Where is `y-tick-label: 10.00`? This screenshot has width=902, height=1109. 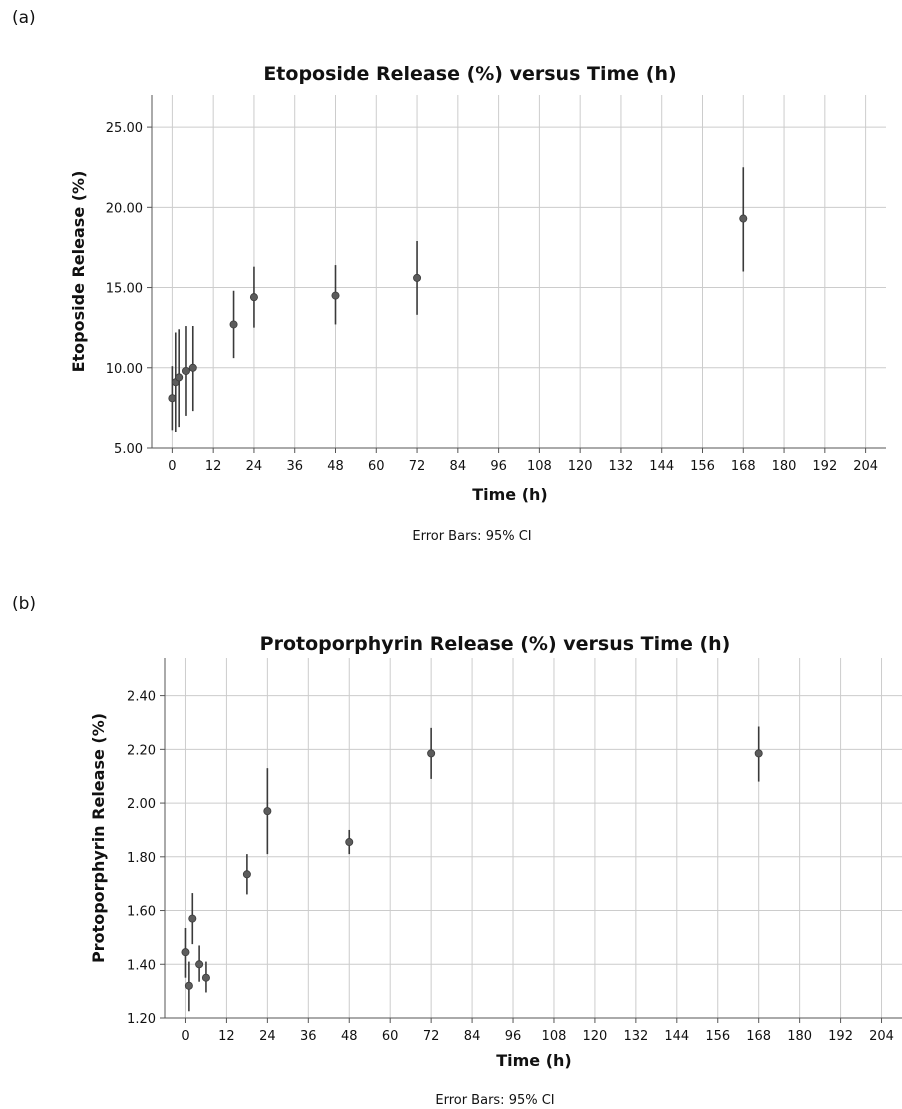 y-tick-label: 10.00 is located at coordinates (124, 369).